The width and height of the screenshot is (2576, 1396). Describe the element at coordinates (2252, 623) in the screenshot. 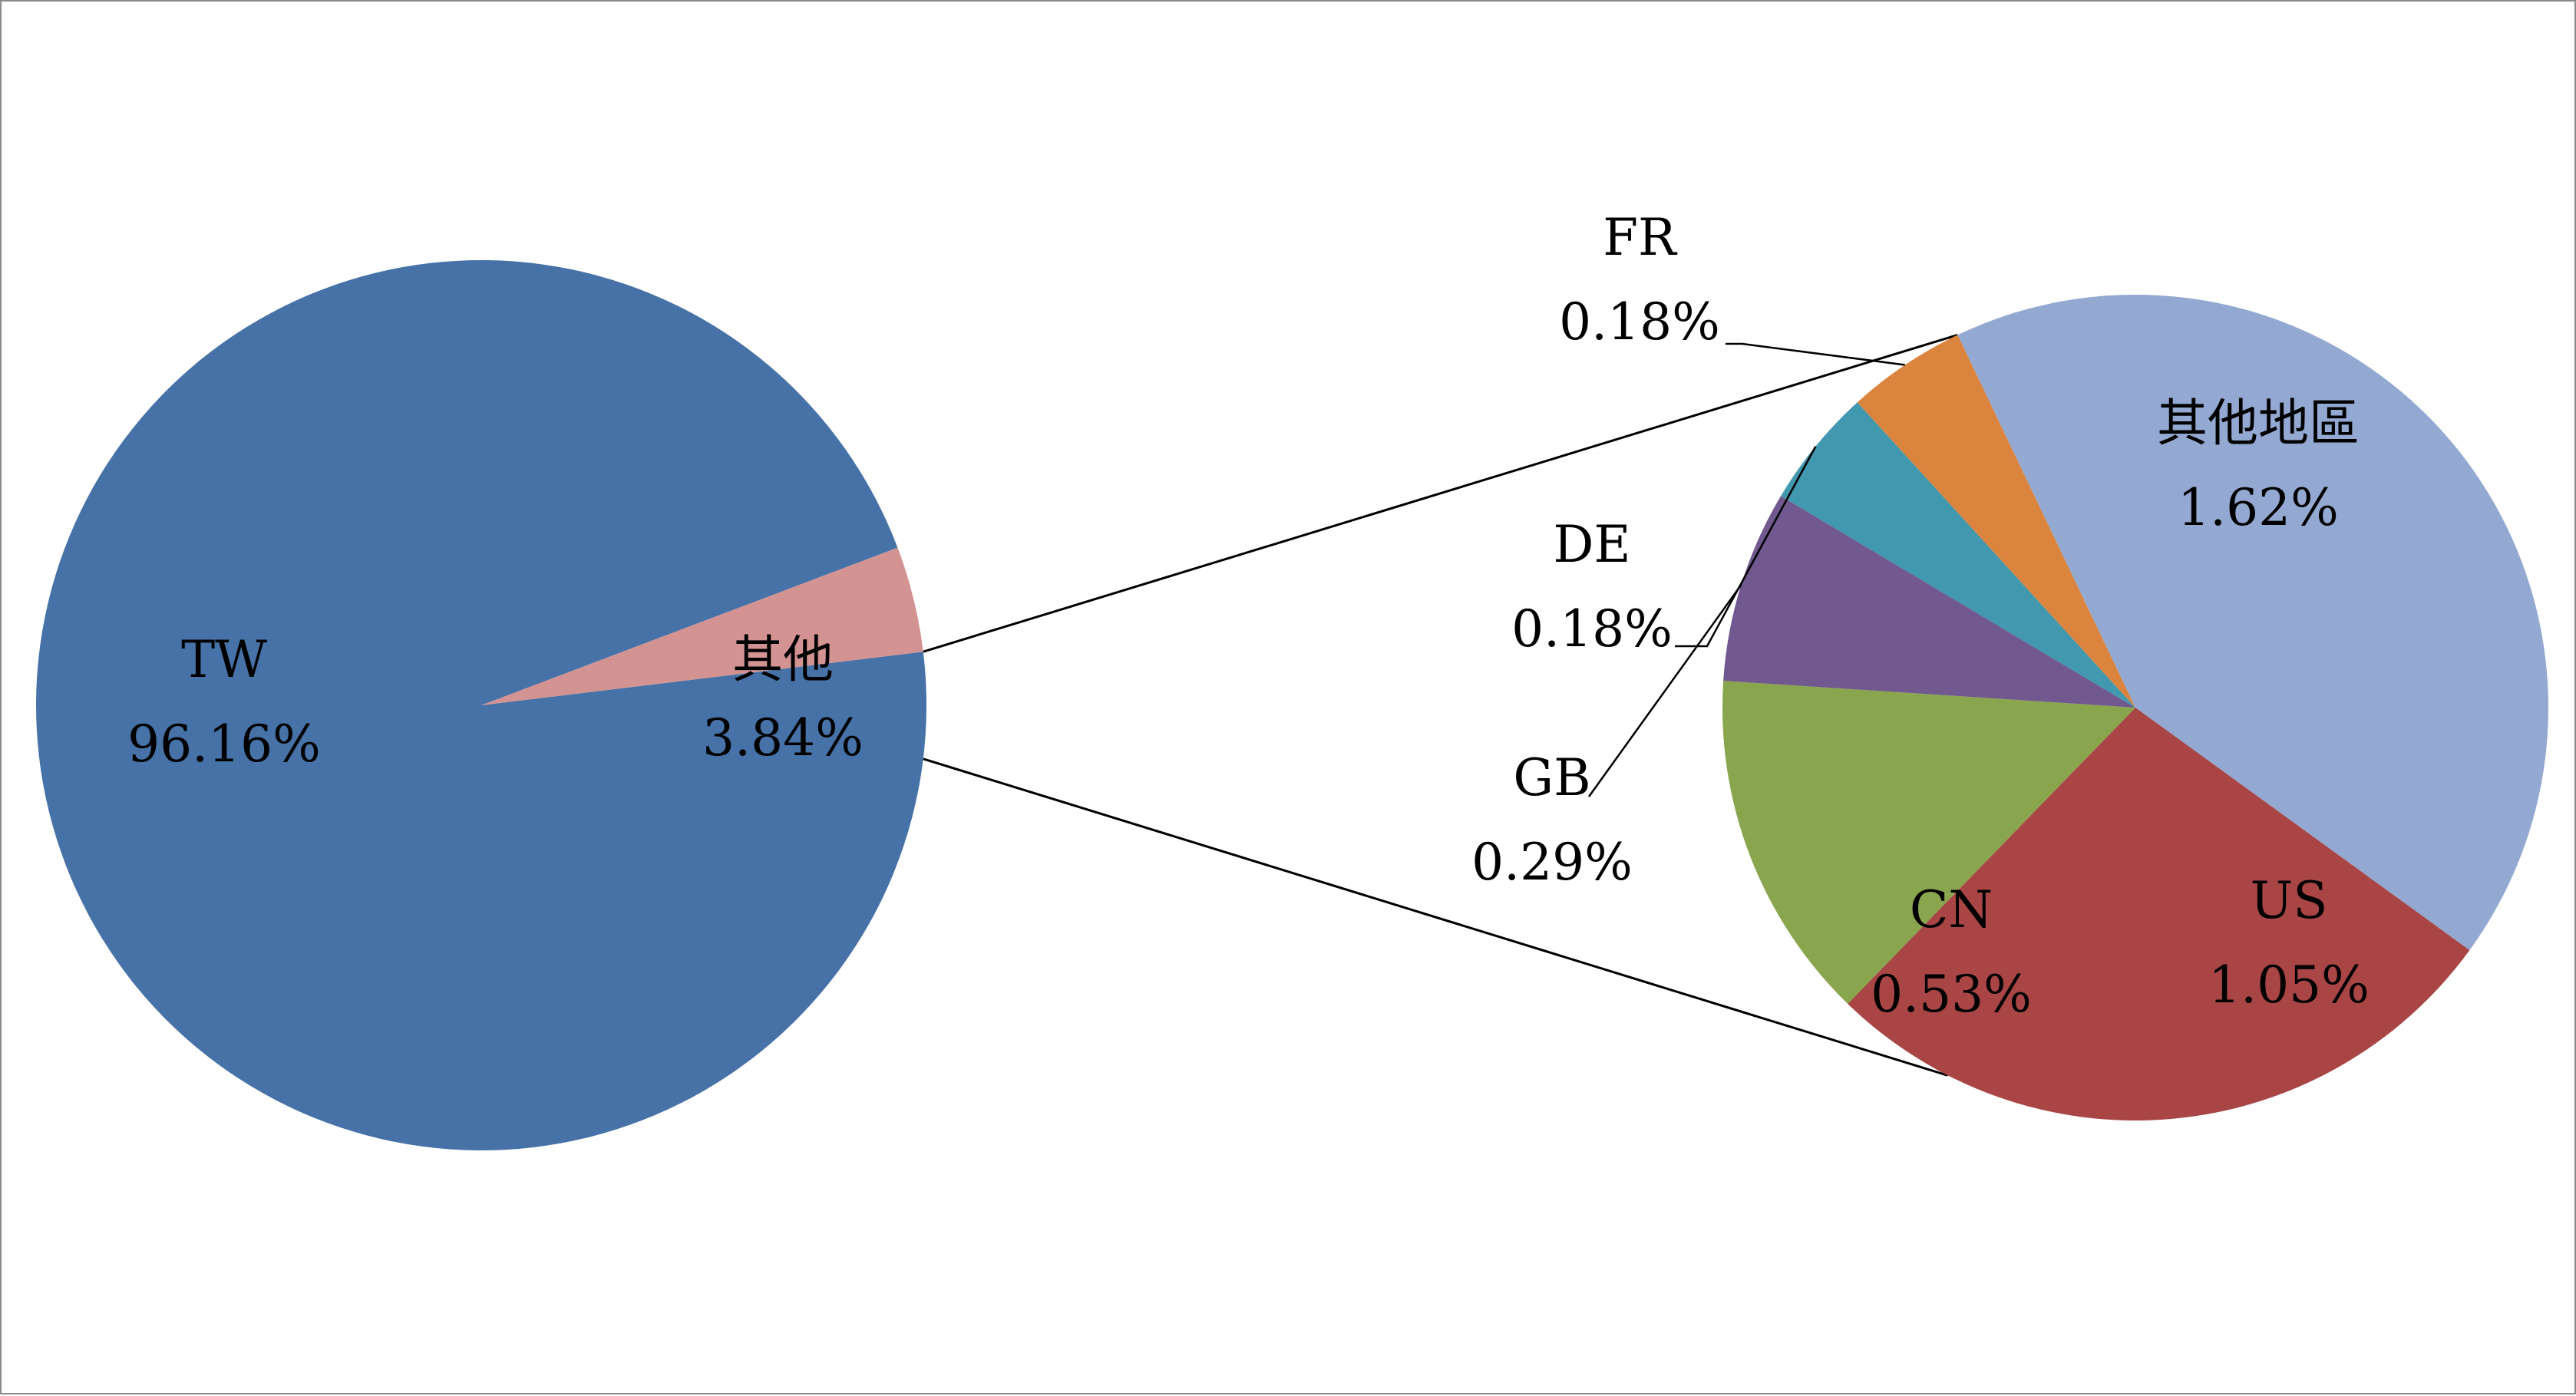

I see `slice-other-regions` at that location.